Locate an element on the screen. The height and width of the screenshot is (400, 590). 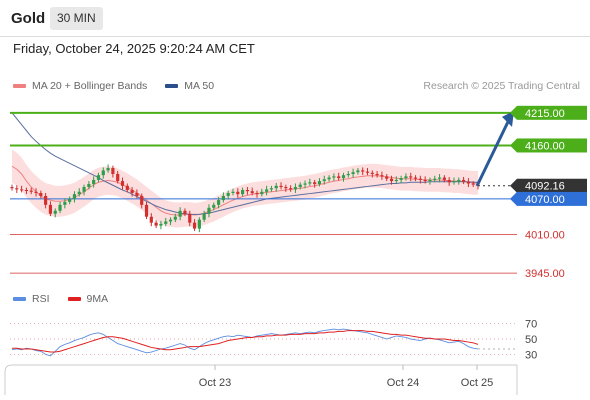
legend-label-ma20: MA 20 + Bollinger Bands is located at coordinates (90, 86).